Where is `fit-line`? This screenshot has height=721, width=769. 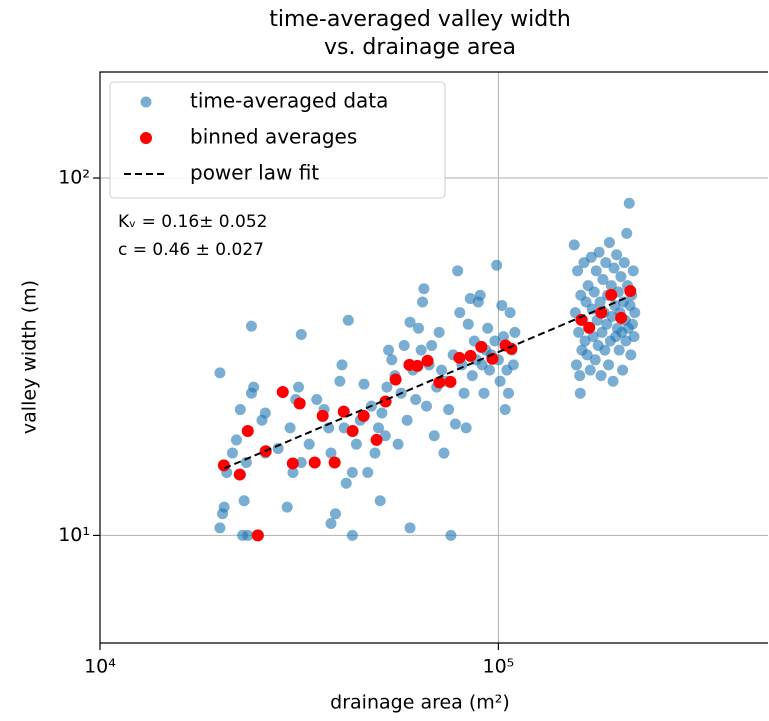 fit-line is located at coordinates (426, 382).